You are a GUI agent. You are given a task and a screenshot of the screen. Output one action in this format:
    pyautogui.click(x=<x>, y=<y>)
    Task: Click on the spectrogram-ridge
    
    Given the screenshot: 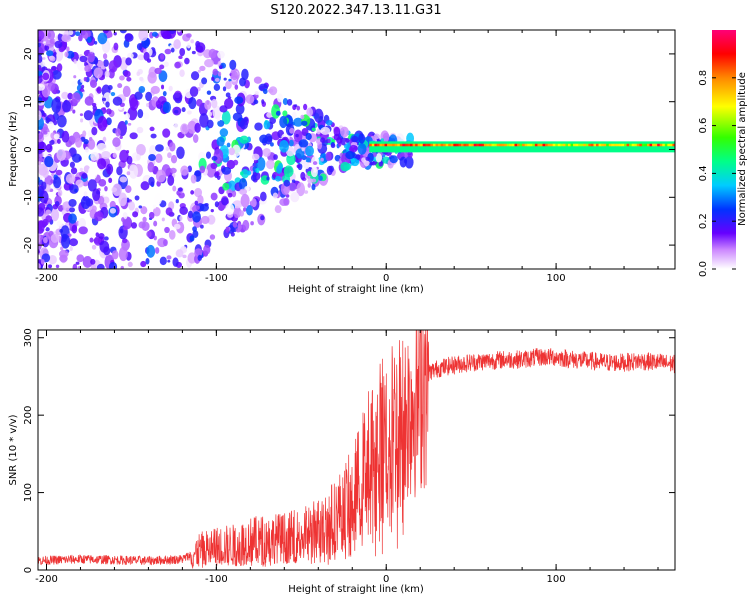 What is the action you would take?
    pyautogui.click(x=522, y=147)
    